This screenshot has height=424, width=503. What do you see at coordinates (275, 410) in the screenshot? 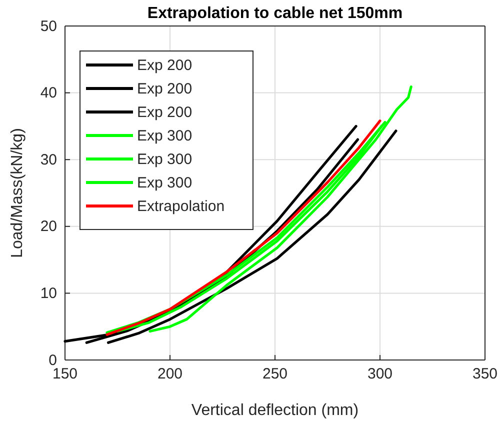
I see `x-axis-title: Vertical deflection (mm)` at bounding box center [275, 410].